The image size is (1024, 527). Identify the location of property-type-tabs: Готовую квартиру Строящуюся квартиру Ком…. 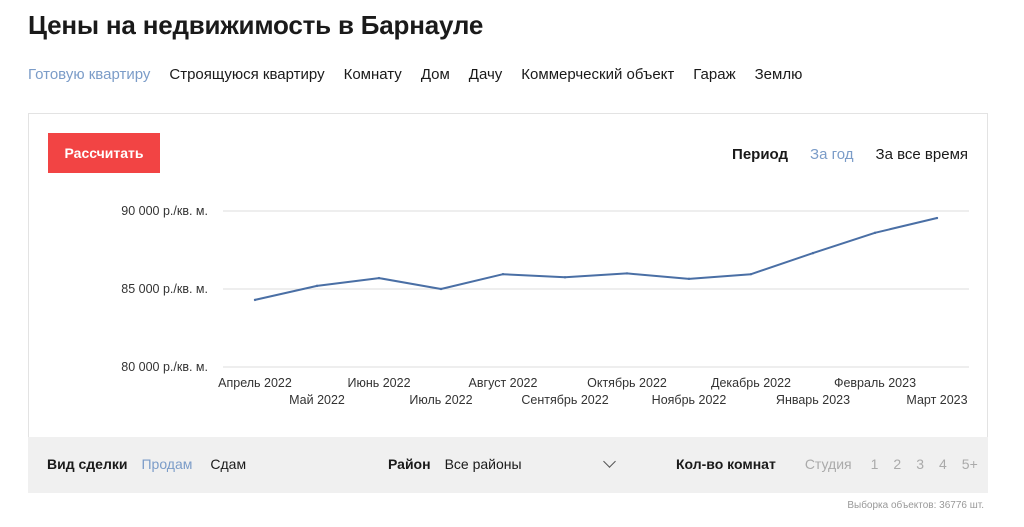
(424, 74).